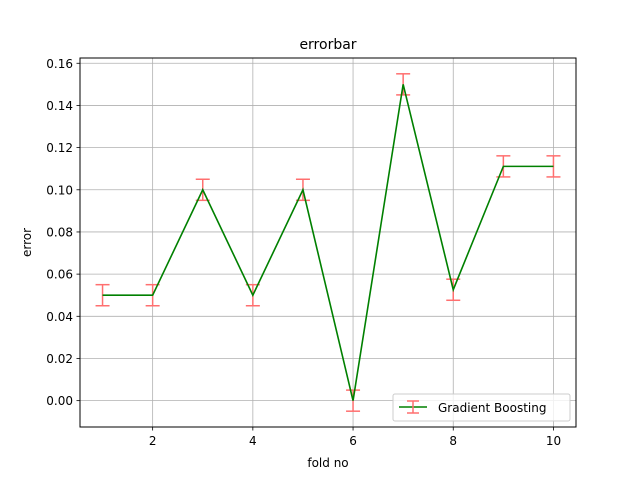  What do you see at coordinates (253, 441) in the screenshot?
I see `x-tick-label: 4` at bounding box center [253, 441].